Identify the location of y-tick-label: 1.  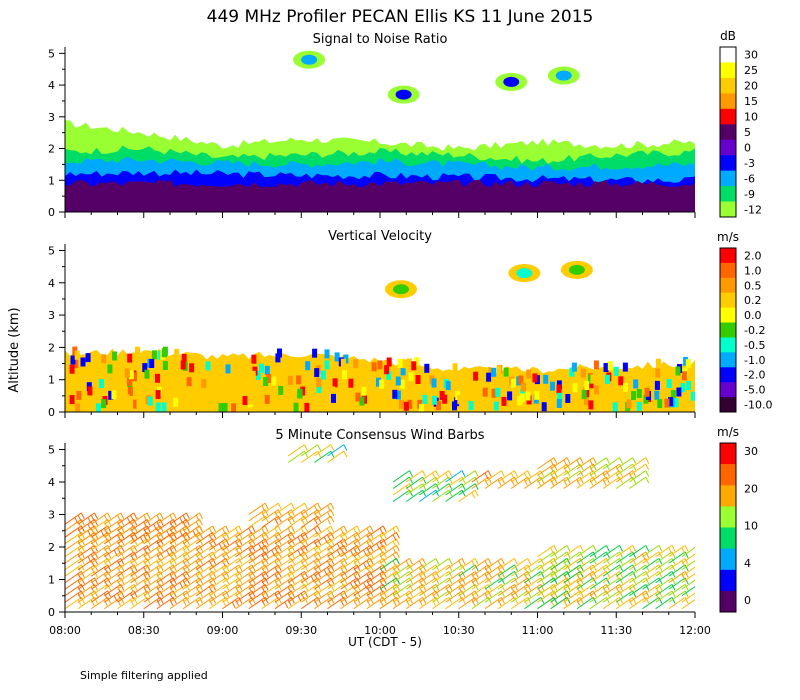
(51, 380).